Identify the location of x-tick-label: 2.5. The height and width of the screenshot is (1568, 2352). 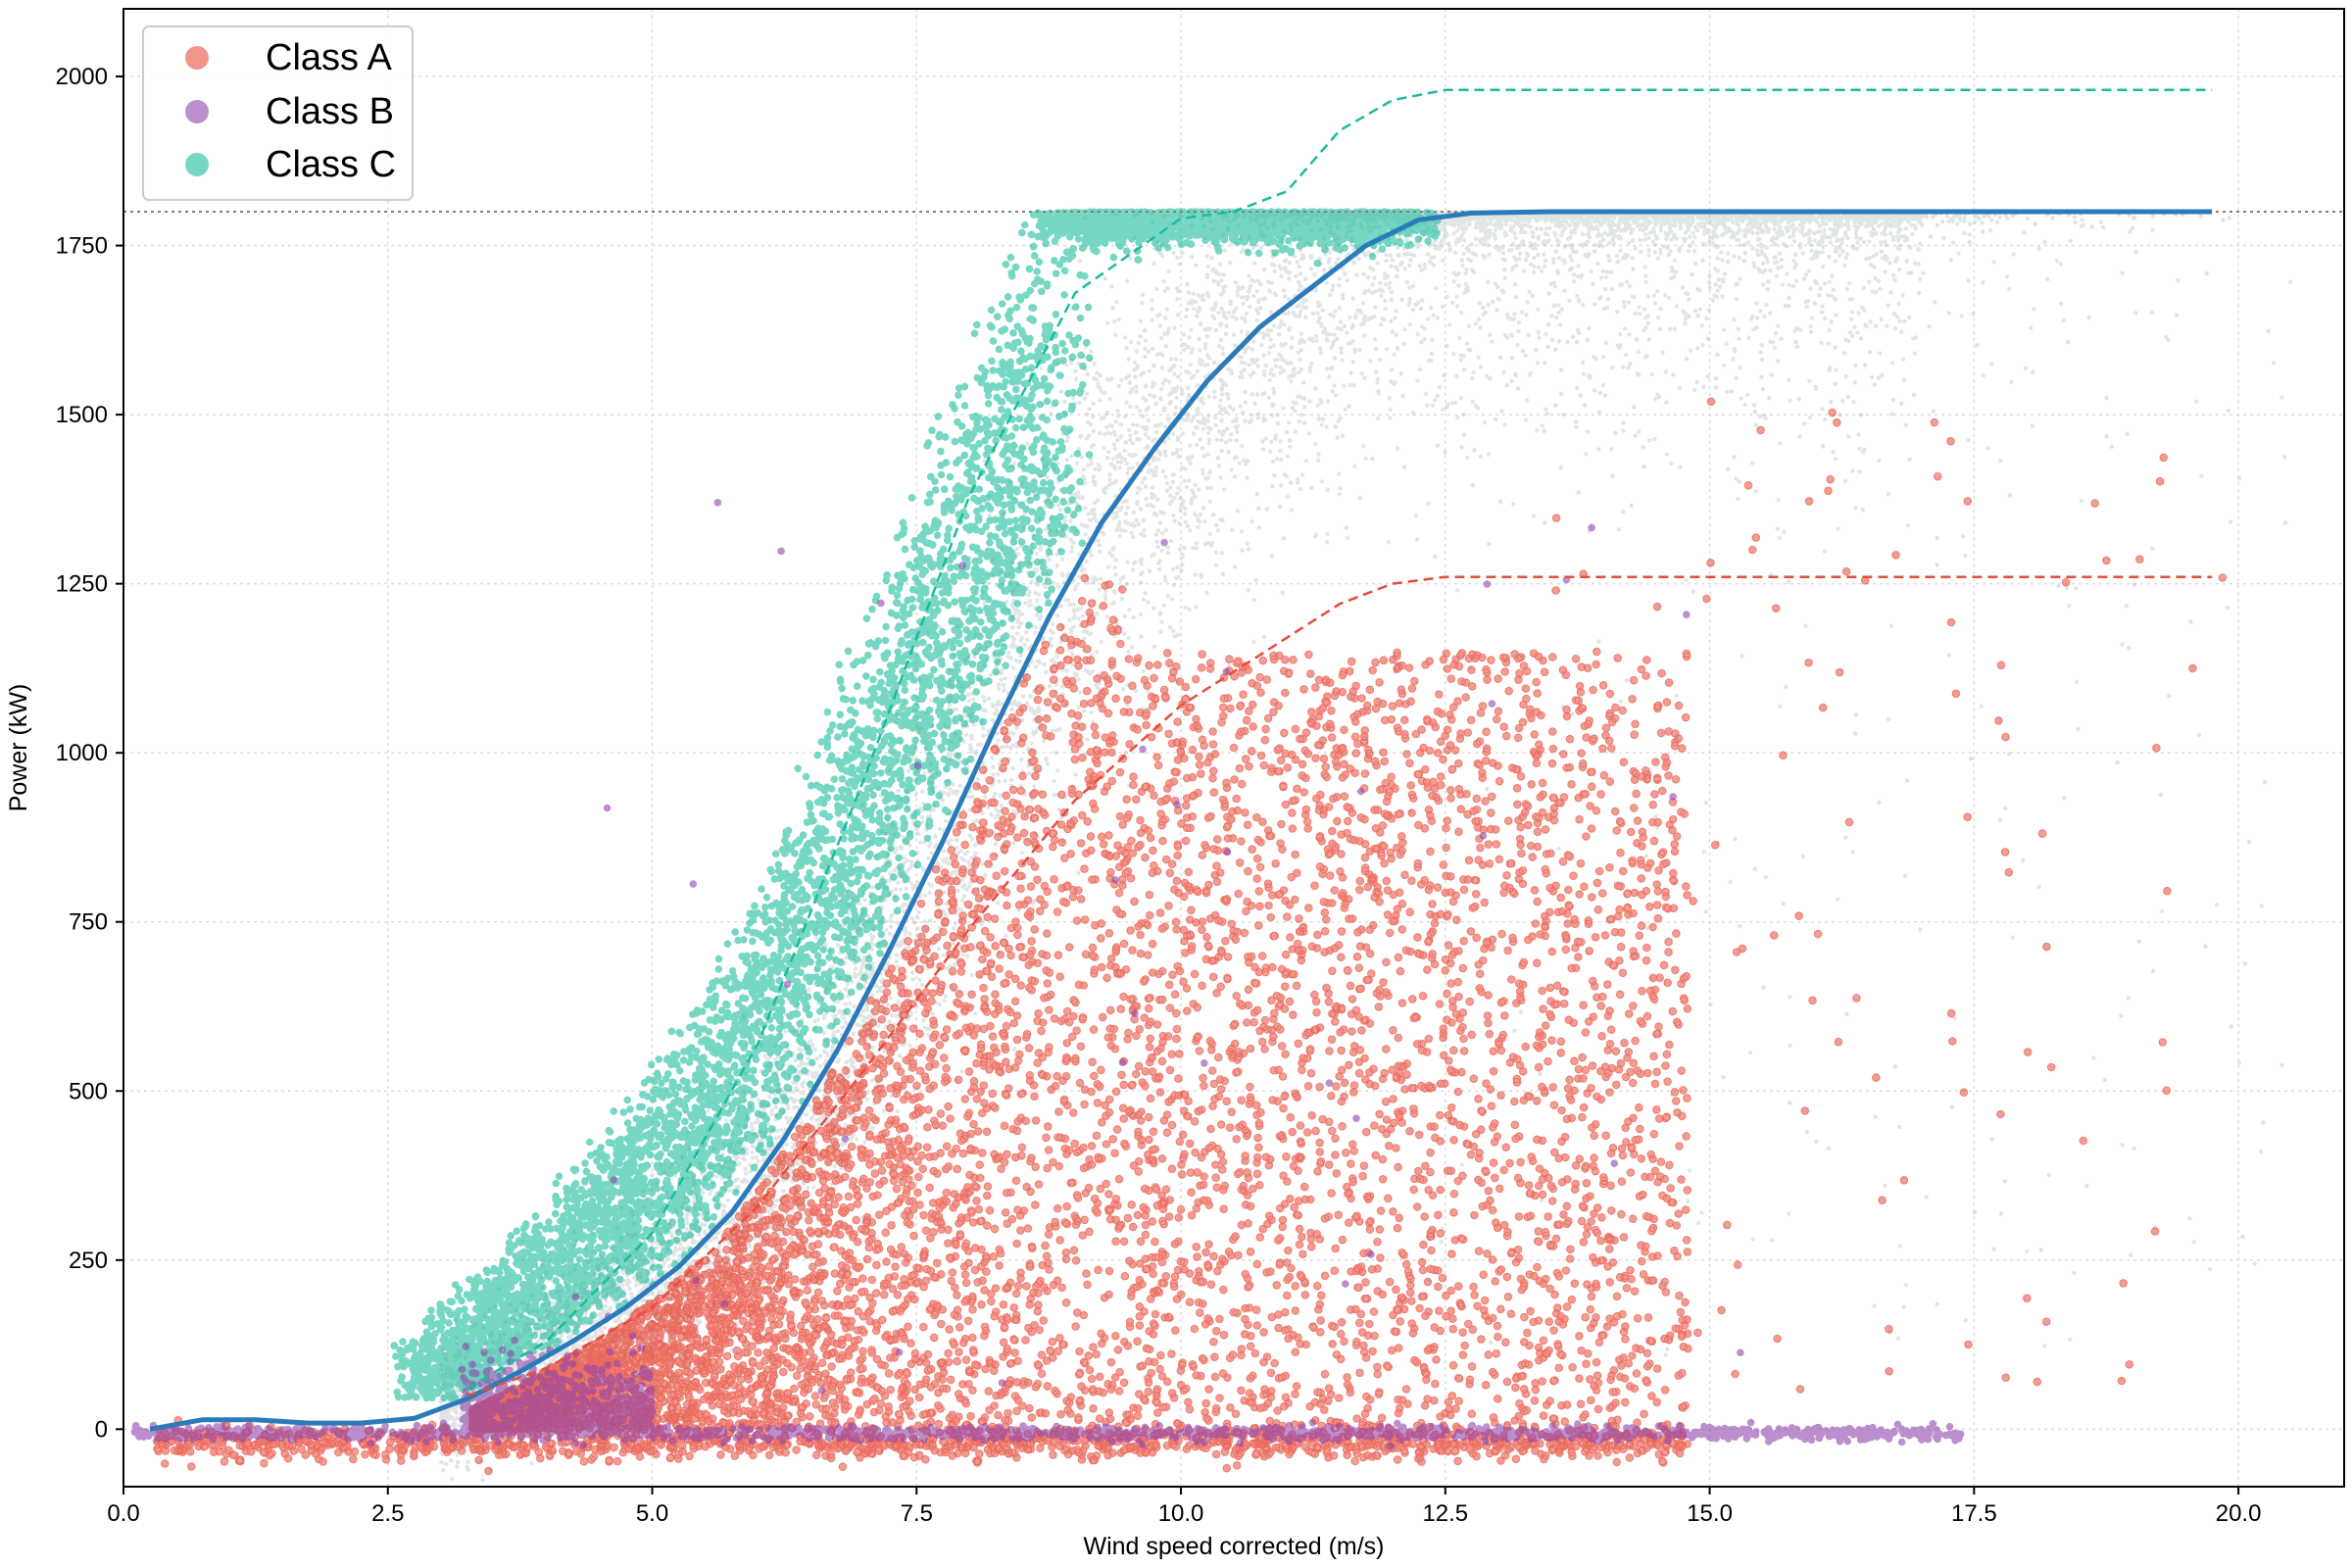
(387, 1513).